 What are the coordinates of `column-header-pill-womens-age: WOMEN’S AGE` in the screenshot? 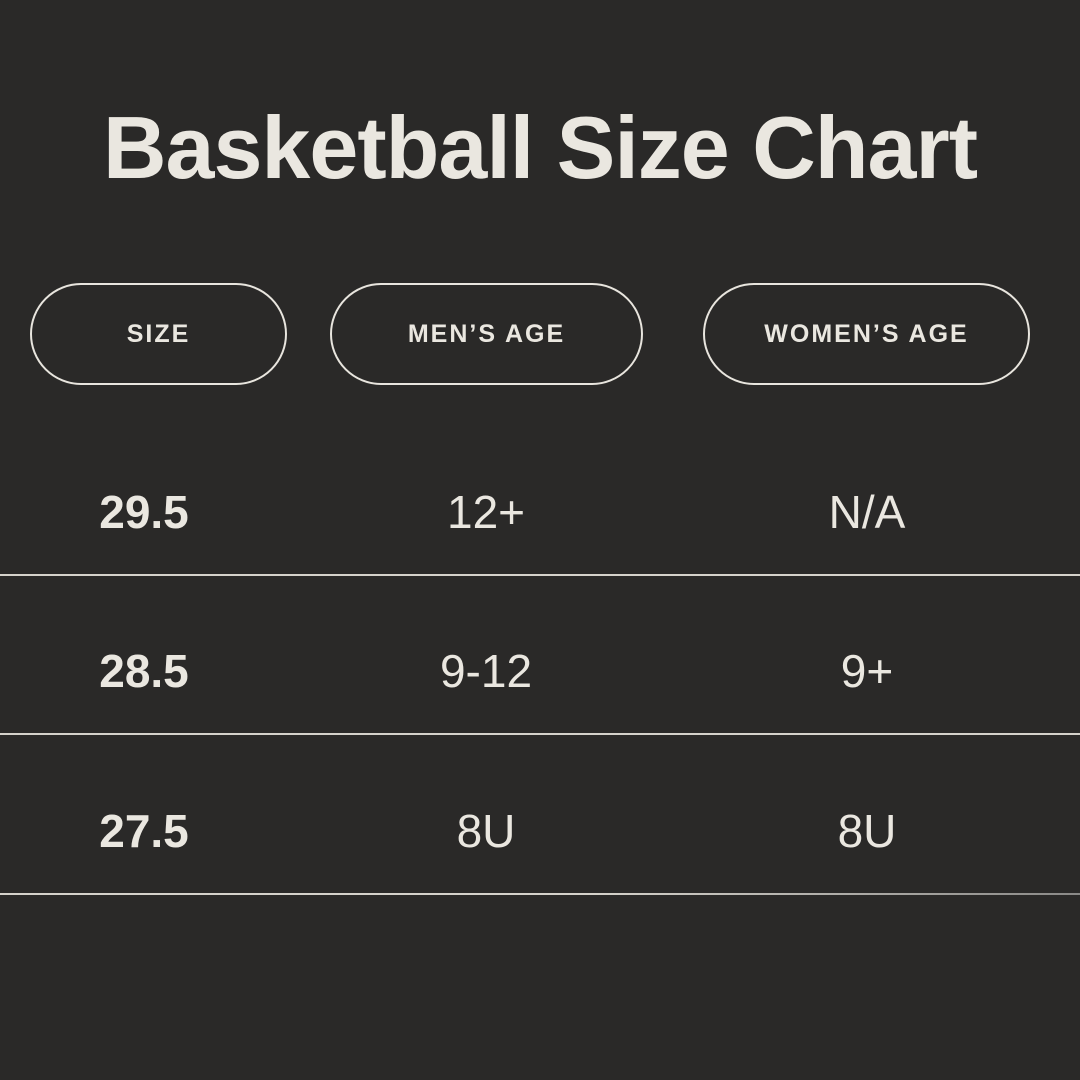 It's located at (866, 334).